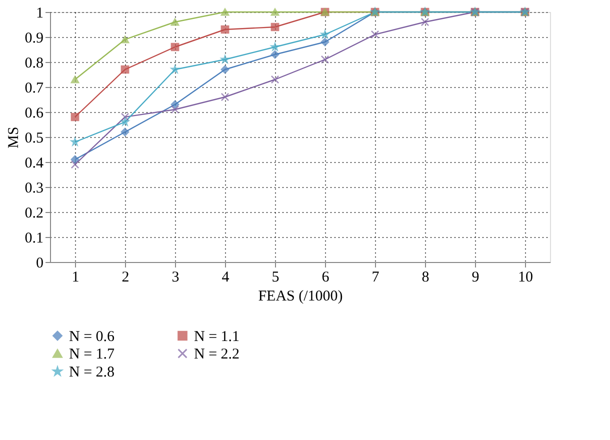 Image resolution: width=610 pixels, height=440 pixels. I want to click on y-tick-label: 0.7, so click(34, 88).